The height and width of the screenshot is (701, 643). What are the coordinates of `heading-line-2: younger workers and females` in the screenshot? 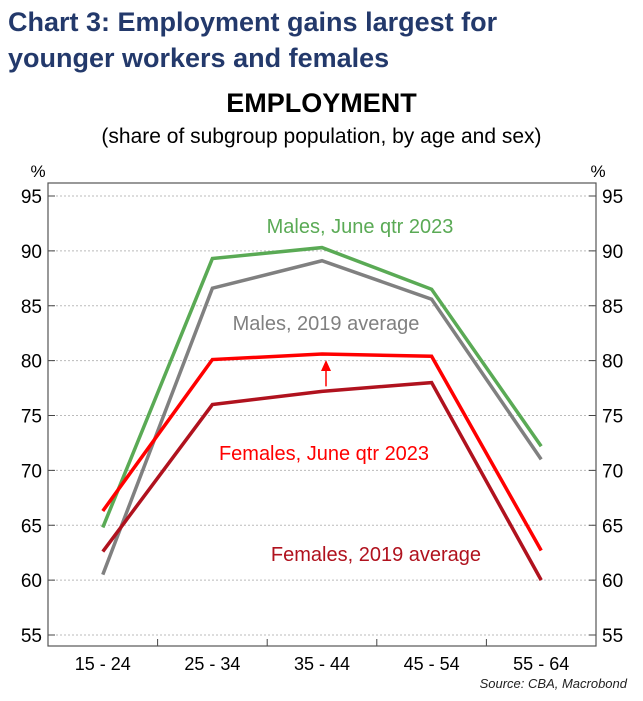 It's located at (199, 58).